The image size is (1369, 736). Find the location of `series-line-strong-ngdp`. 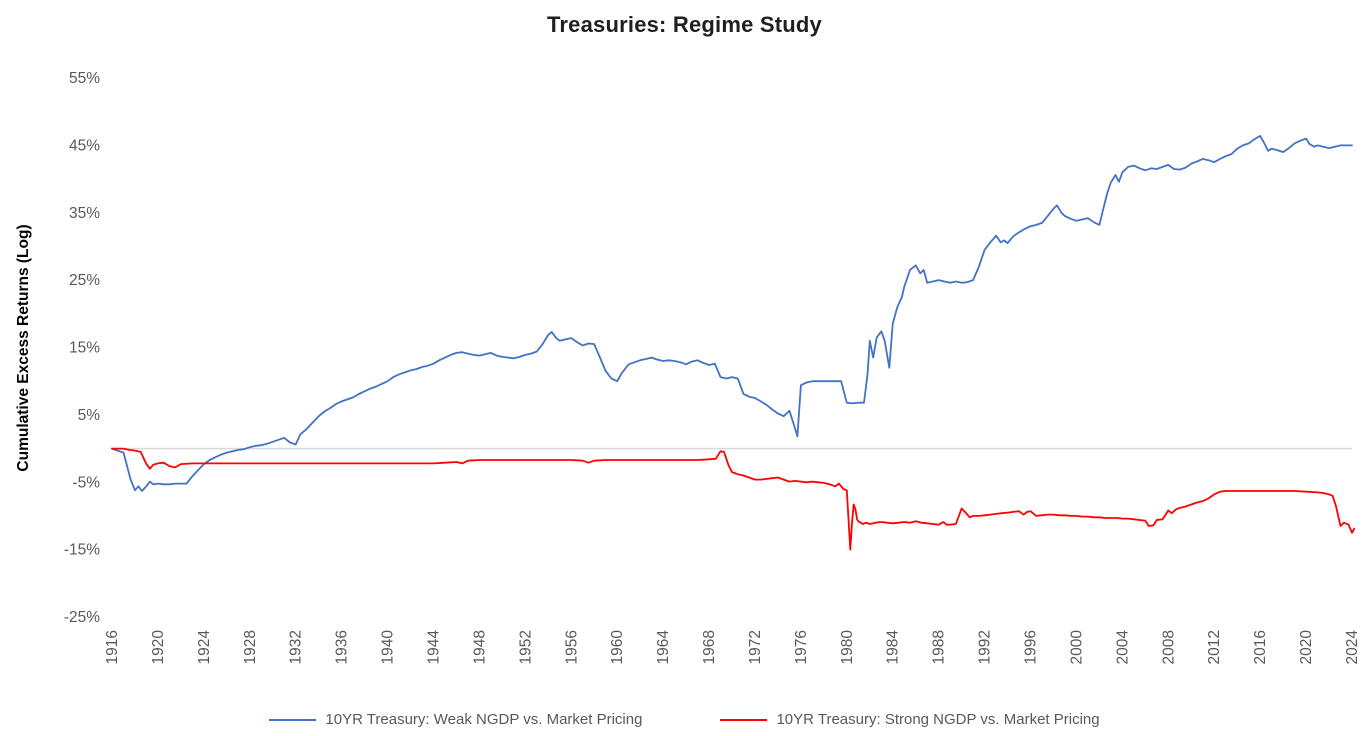

series-line-strong-ngdp is located at coordinates (733, 499).